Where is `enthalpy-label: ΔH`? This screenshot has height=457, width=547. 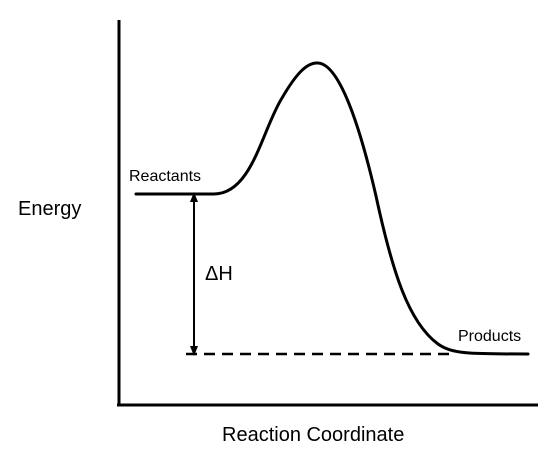
enthalpy-label: ΔH is located at coordinates (219, 274).